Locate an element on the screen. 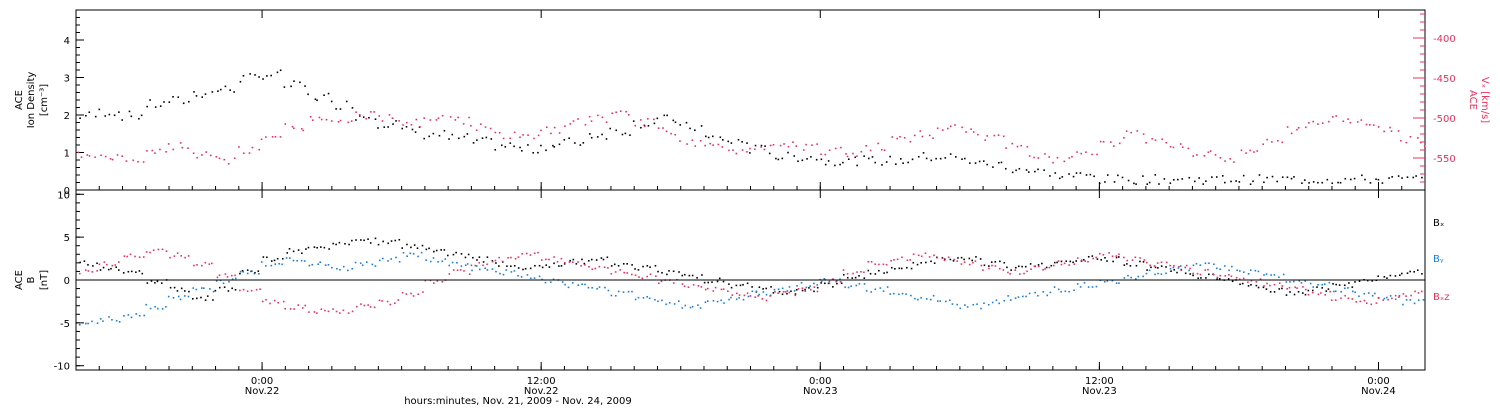  top-ylabel-line1: ACE is located at coordinates (19, 100).